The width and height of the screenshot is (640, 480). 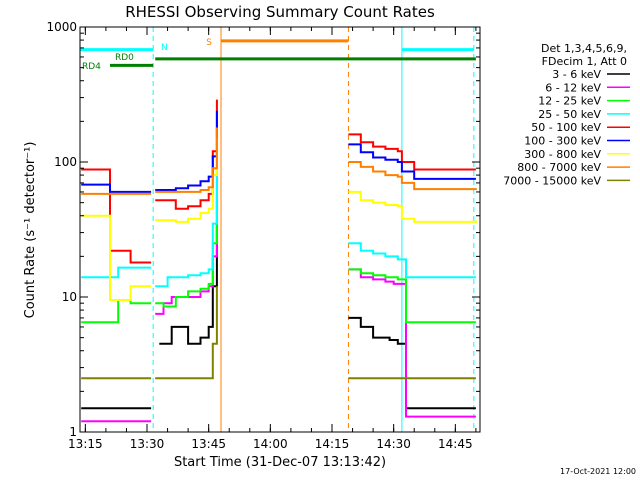 What do you see at coordinates (280, 12) in the screenshot?
I see `chart-title: RHESSI Observing Summary Count Rates` at bounding box center [280, 12].